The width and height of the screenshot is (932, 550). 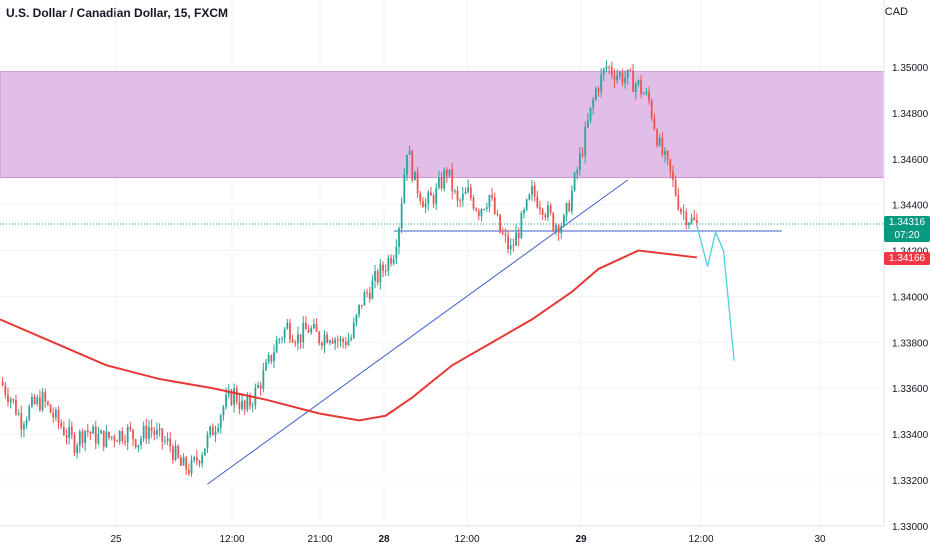 What do you see at coordinates (384, 539) in the screenshot?
I see `time-tick-label: 28` at bounding box center [384, 539].